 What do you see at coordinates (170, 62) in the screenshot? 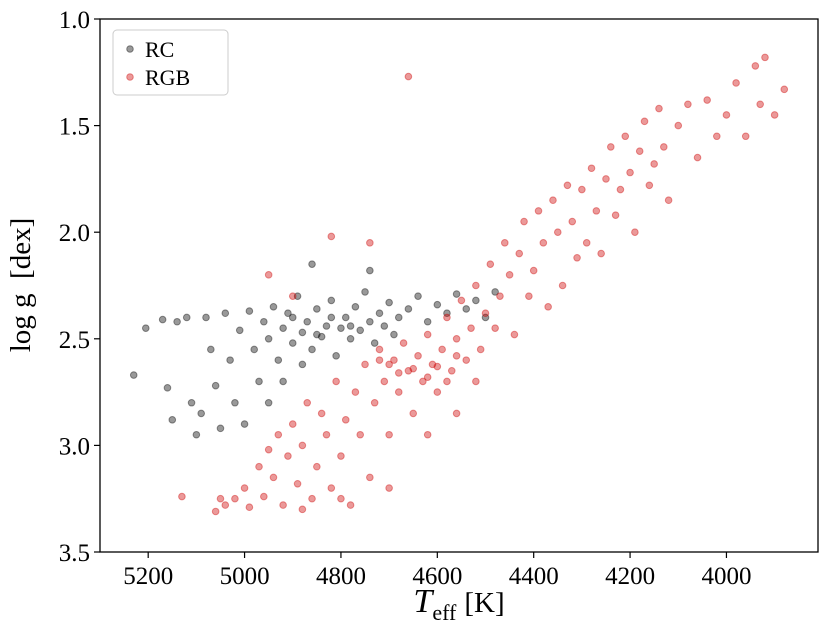
I see `legend-box` at bounding box center [170, 62].